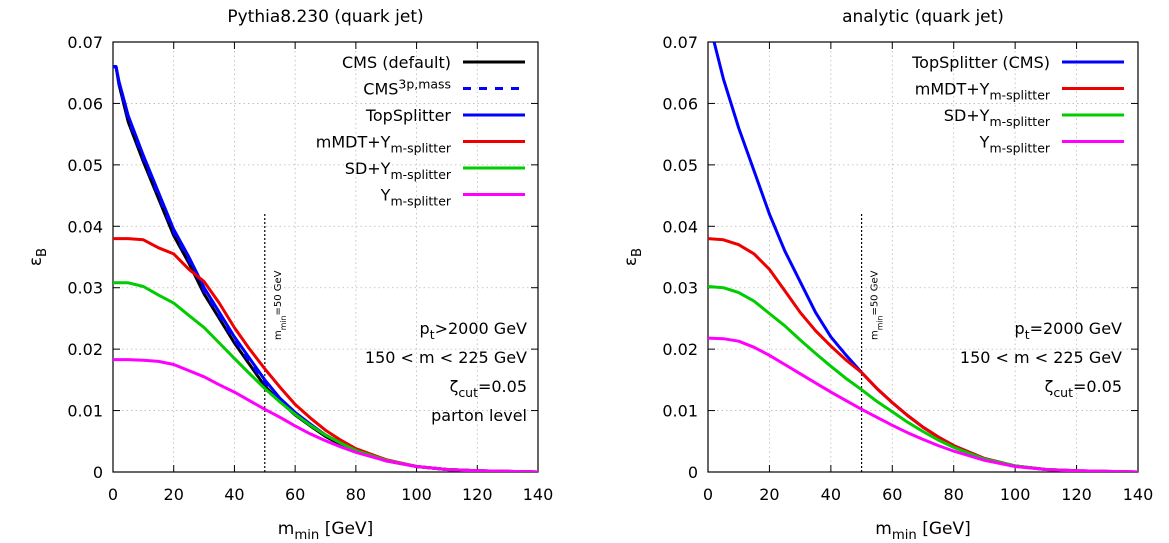 The image size is (1169, 543). I want to click on legend-label-4: mMDT+Ym-splitter, so click(384, 144).